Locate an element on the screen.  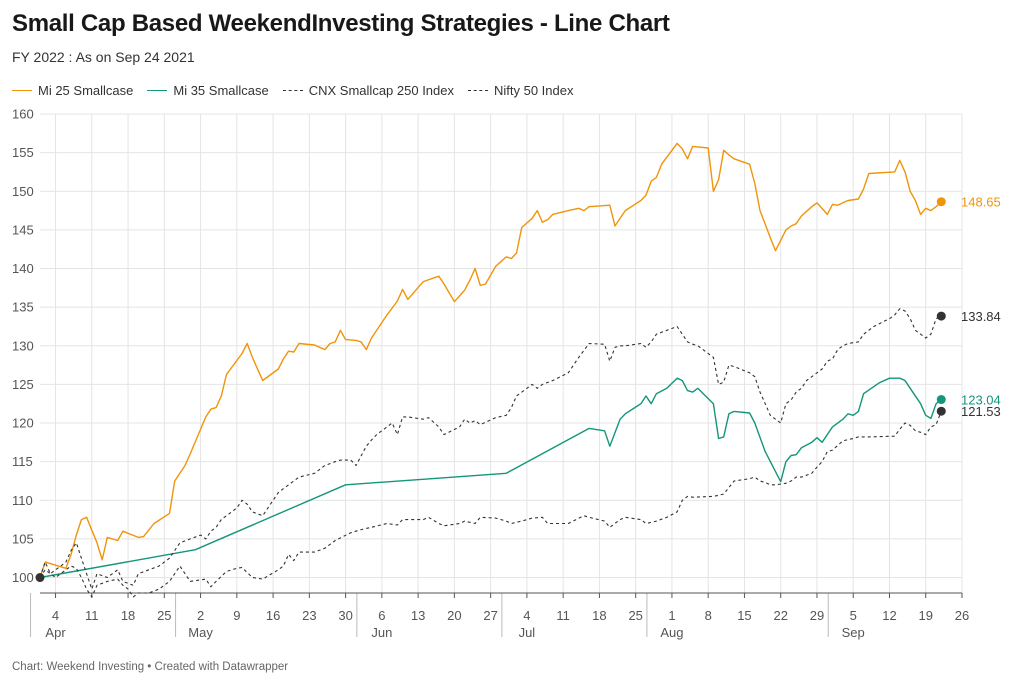
end-label-1: 123.04 is located at coordinates (981, 400).